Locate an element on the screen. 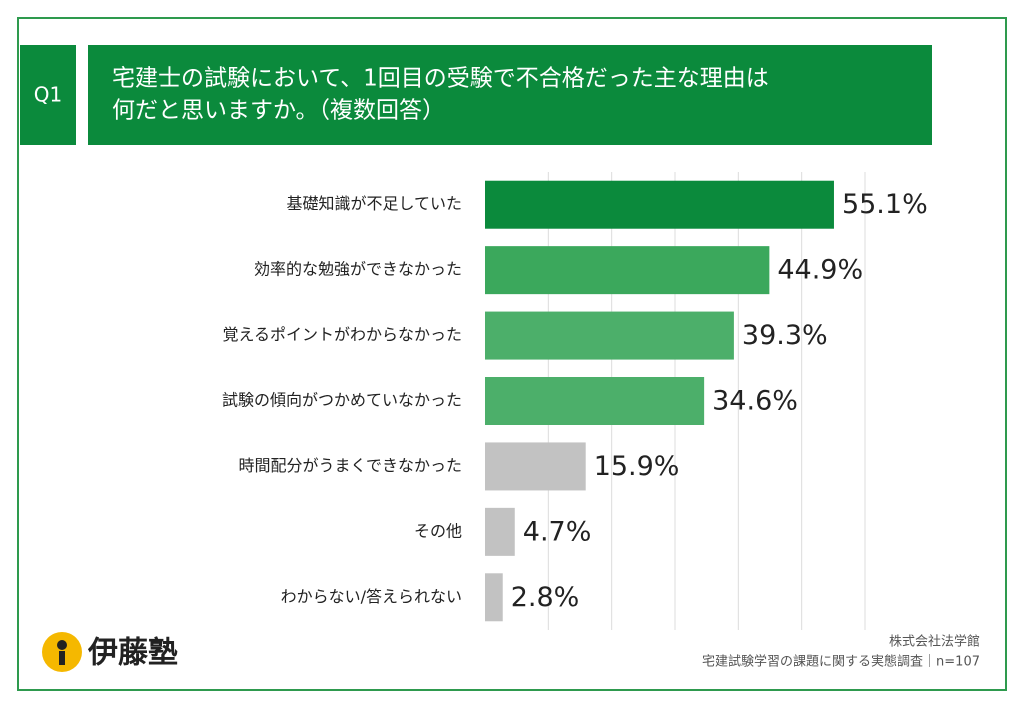 The height and width of the screenshot is (709, 1024). value-label: 4.7% is located at coordinates (557, 531).